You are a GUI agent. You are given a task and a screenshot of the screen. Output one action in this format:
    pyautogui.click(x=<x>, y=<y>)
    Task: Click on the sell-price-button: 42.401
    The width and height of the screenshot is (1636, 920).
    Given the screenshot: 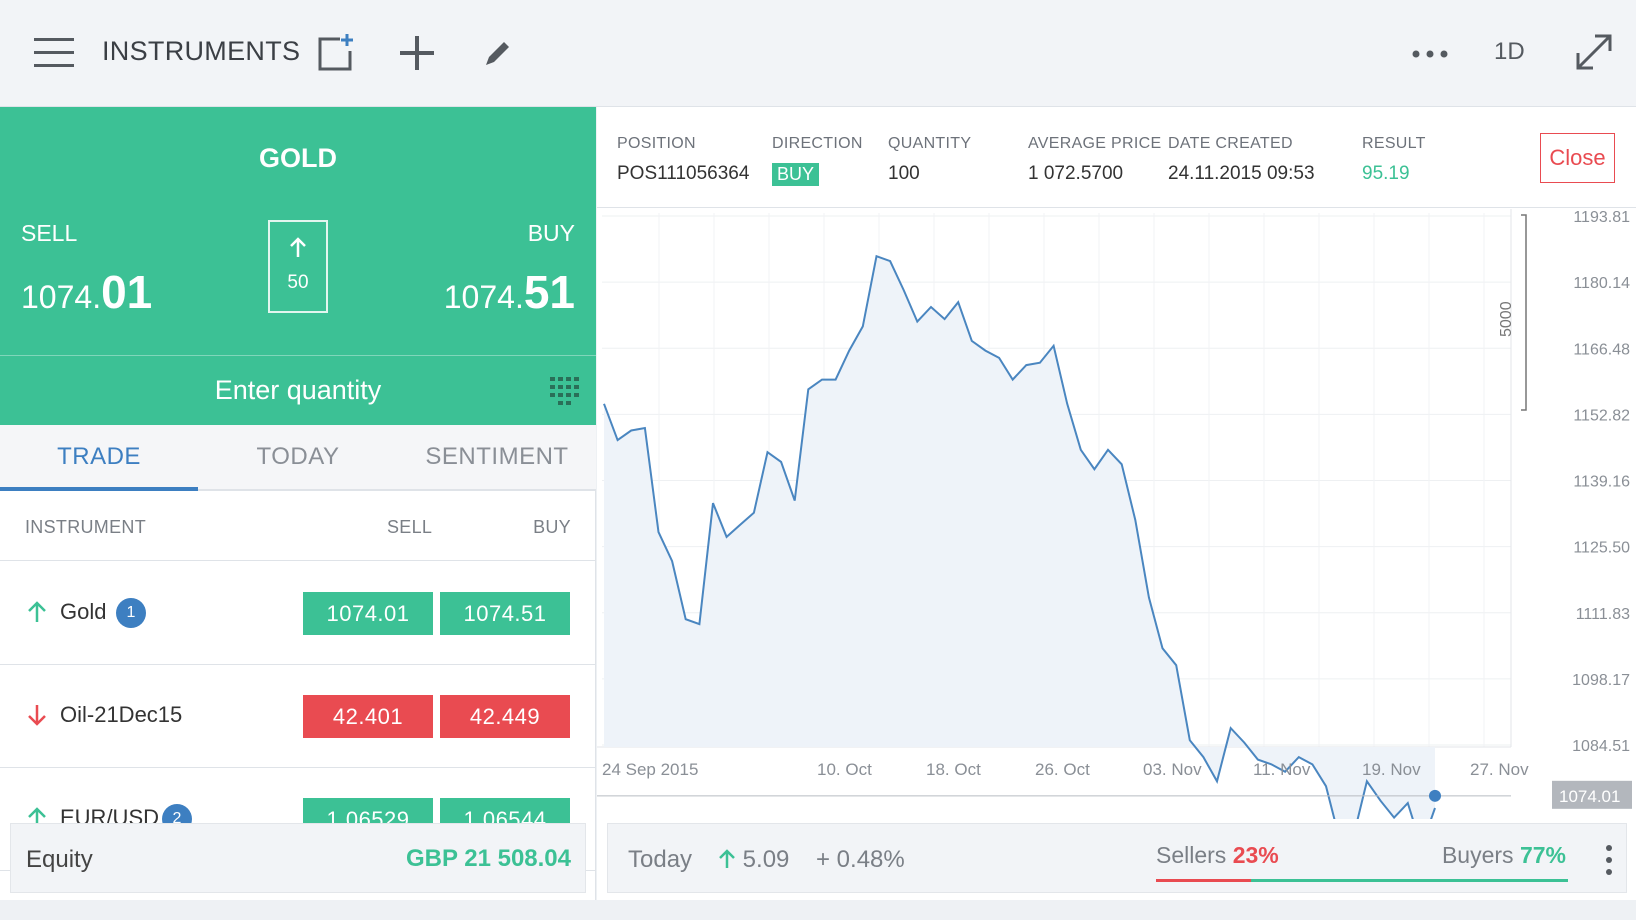 What is the action you would take?
    pyautogui.click(x=368, y=716)
    